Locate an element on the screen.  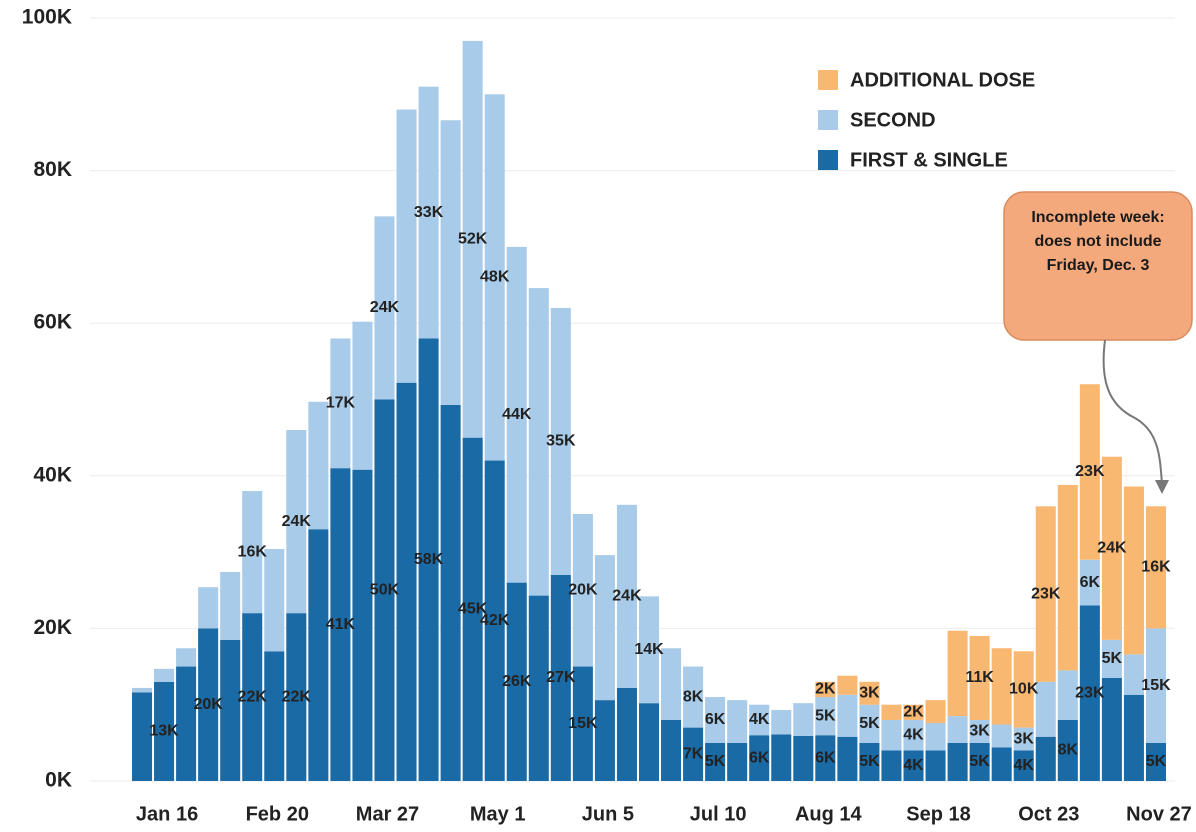
value-label: 10K is located at coordinates (1024, 689).